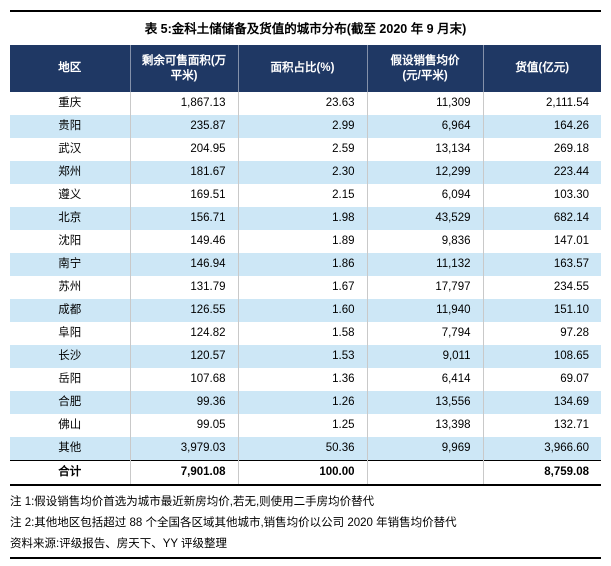 The image size is (611, 566). Describe the element at coordinates (183, 356) in the screenshot. I see `cell-value: 120.57` at that location.